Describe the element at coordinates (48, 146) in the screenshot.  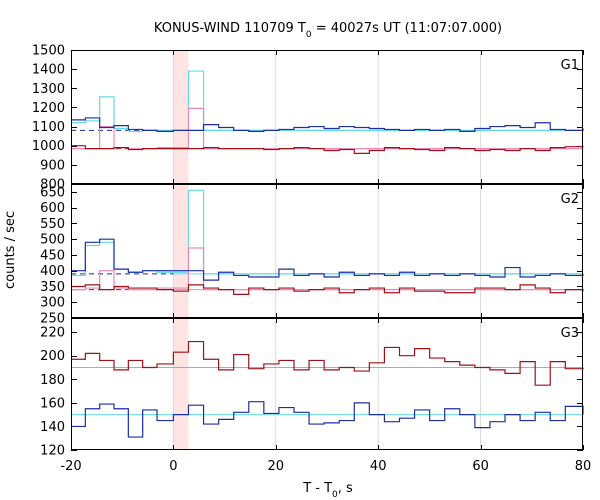
I see `y-tick-label: 1000` at that location.